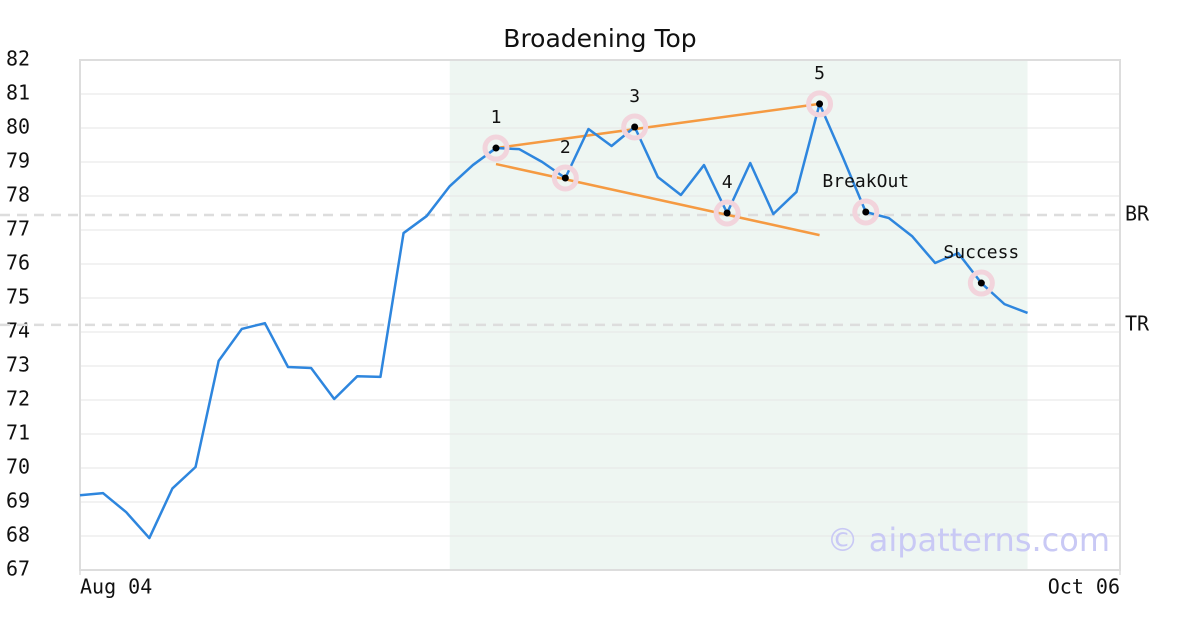  I want to click on annotation-label: Success, so click(981, 252).